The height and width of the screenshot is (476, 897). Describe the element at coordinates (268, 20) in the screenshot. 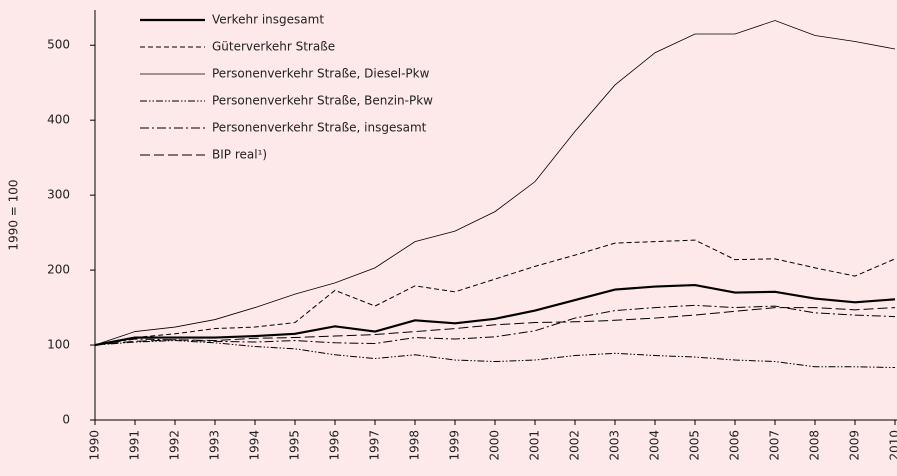

I see `legend-label: Verkehr insgesamt` at that location.